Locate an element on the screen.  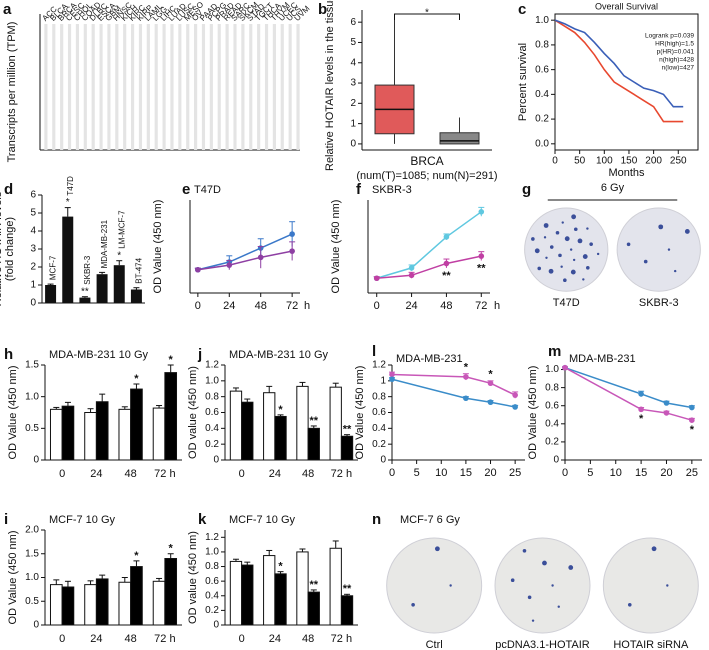
y-axis-label: Relative HOTAIR levels in the tissues is located at coordinates (330, 85).